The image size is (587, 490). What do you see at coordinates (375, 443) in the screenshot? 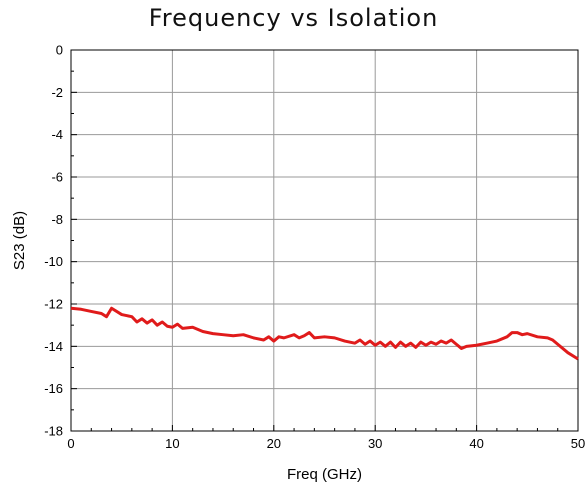
I see `x-tick-label: 30` at bounding box center [375, 443].